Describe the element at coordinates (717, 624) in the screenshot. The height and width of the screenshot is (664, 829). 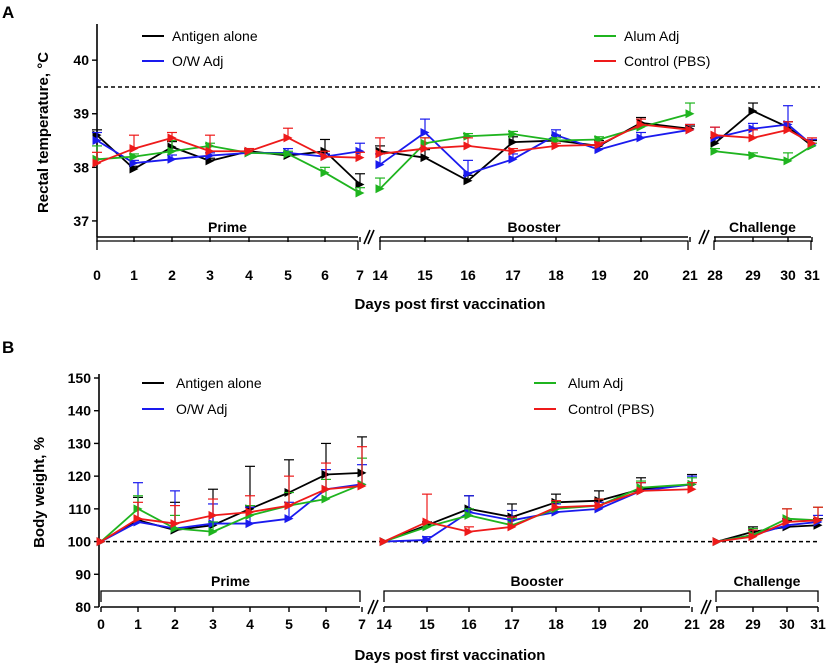
I see `x-tick-label: 28` at that location.